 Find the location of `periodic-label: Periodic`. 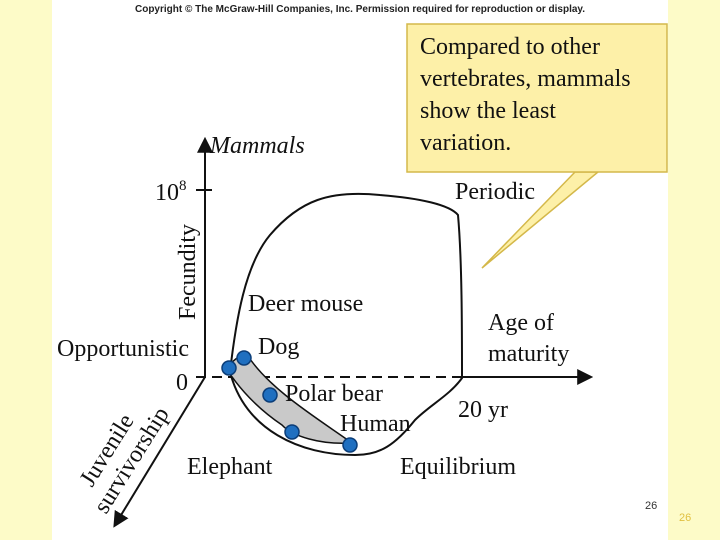

periodic-label: Periodic is located at coordinates (495, 192).